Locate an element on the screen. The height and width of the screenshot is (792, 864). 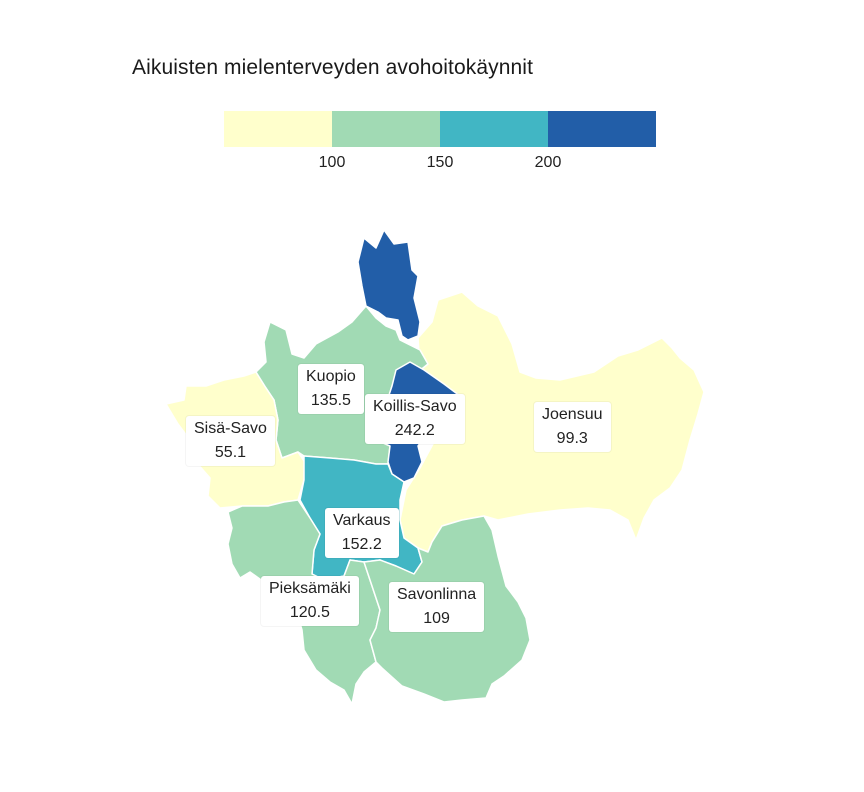
legend-tick-100: 100 is located at coordinates (332, 162).